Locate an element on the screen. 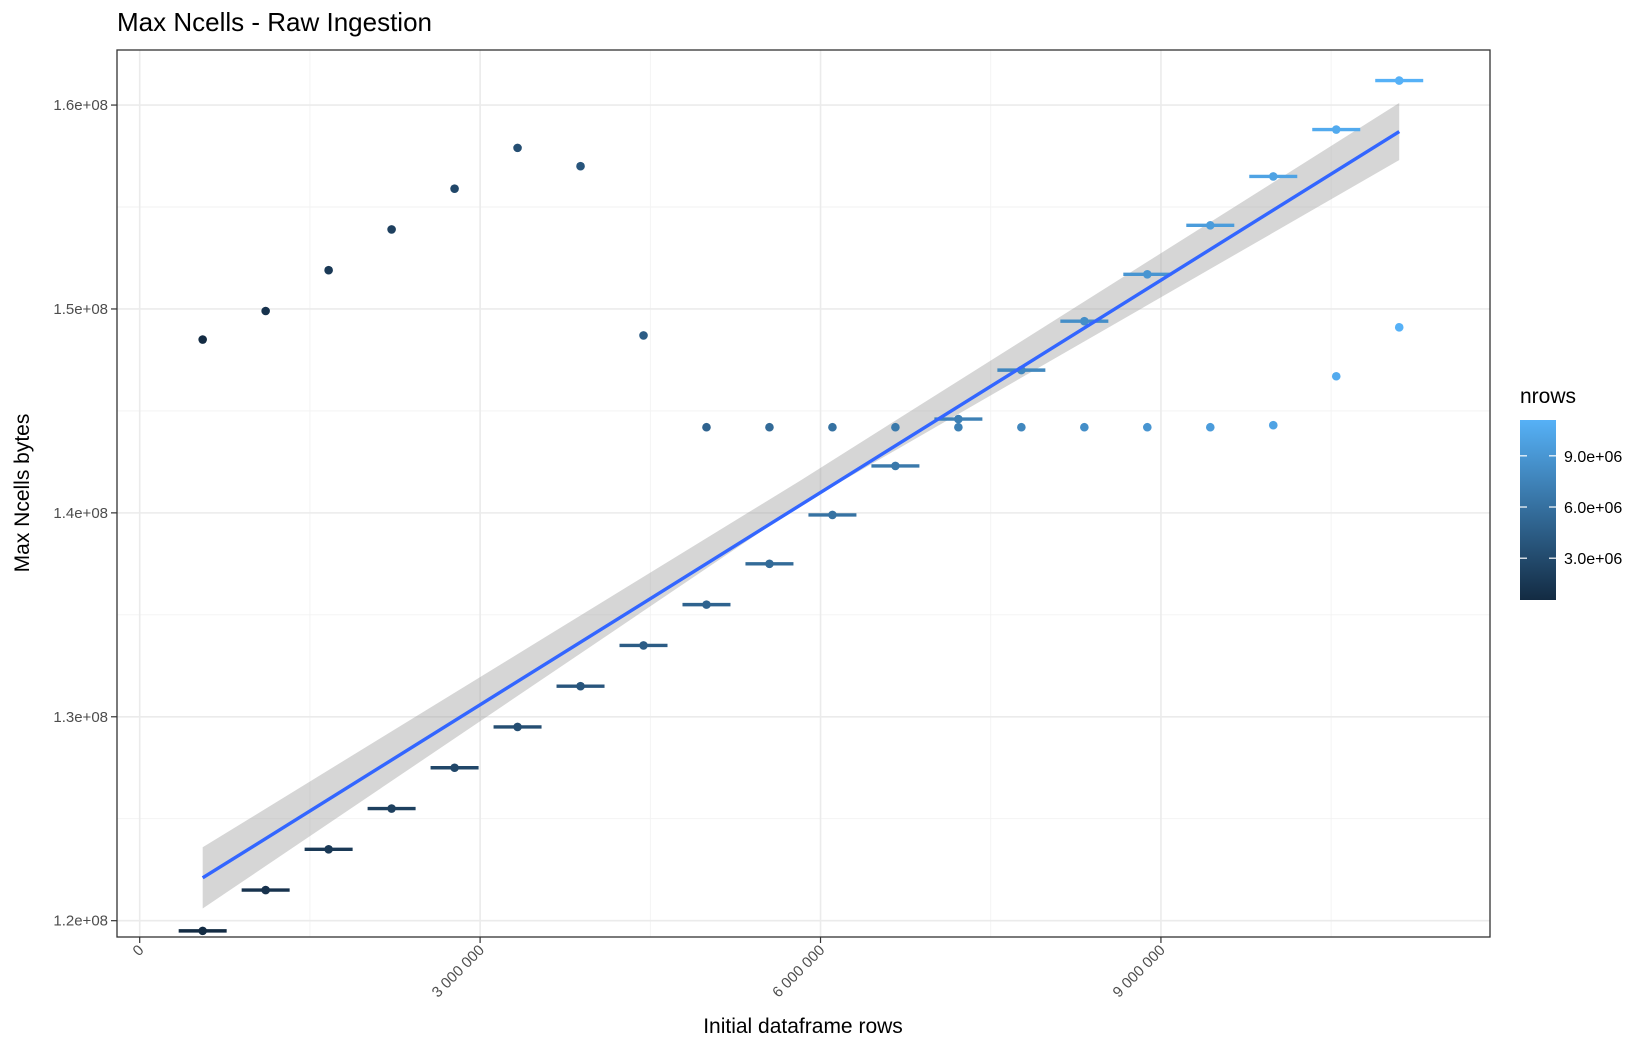 This screenshot has height=1055, width=1650. y-tick-label: 1.4e+08 is located at coordinates (80, 513).